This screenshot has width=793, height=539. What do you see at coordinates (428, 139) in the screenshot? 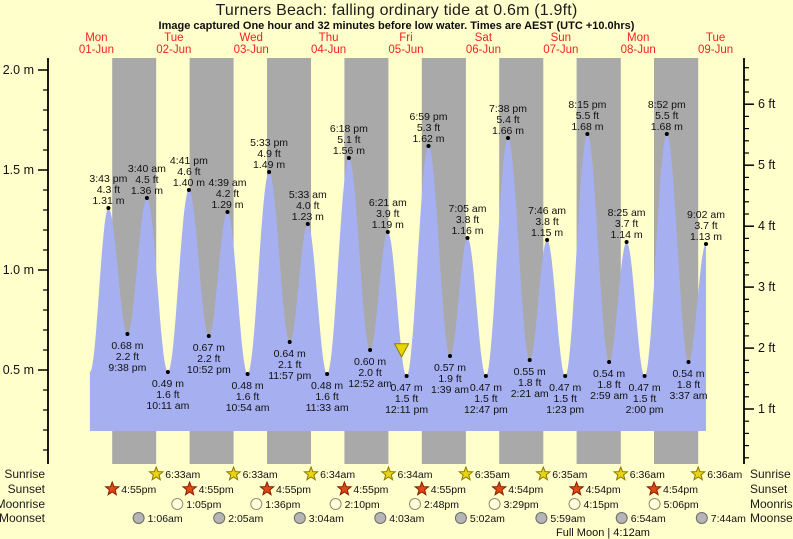
I see `tide-high-meters: 1.62 m` at bounding box center [428, 139].